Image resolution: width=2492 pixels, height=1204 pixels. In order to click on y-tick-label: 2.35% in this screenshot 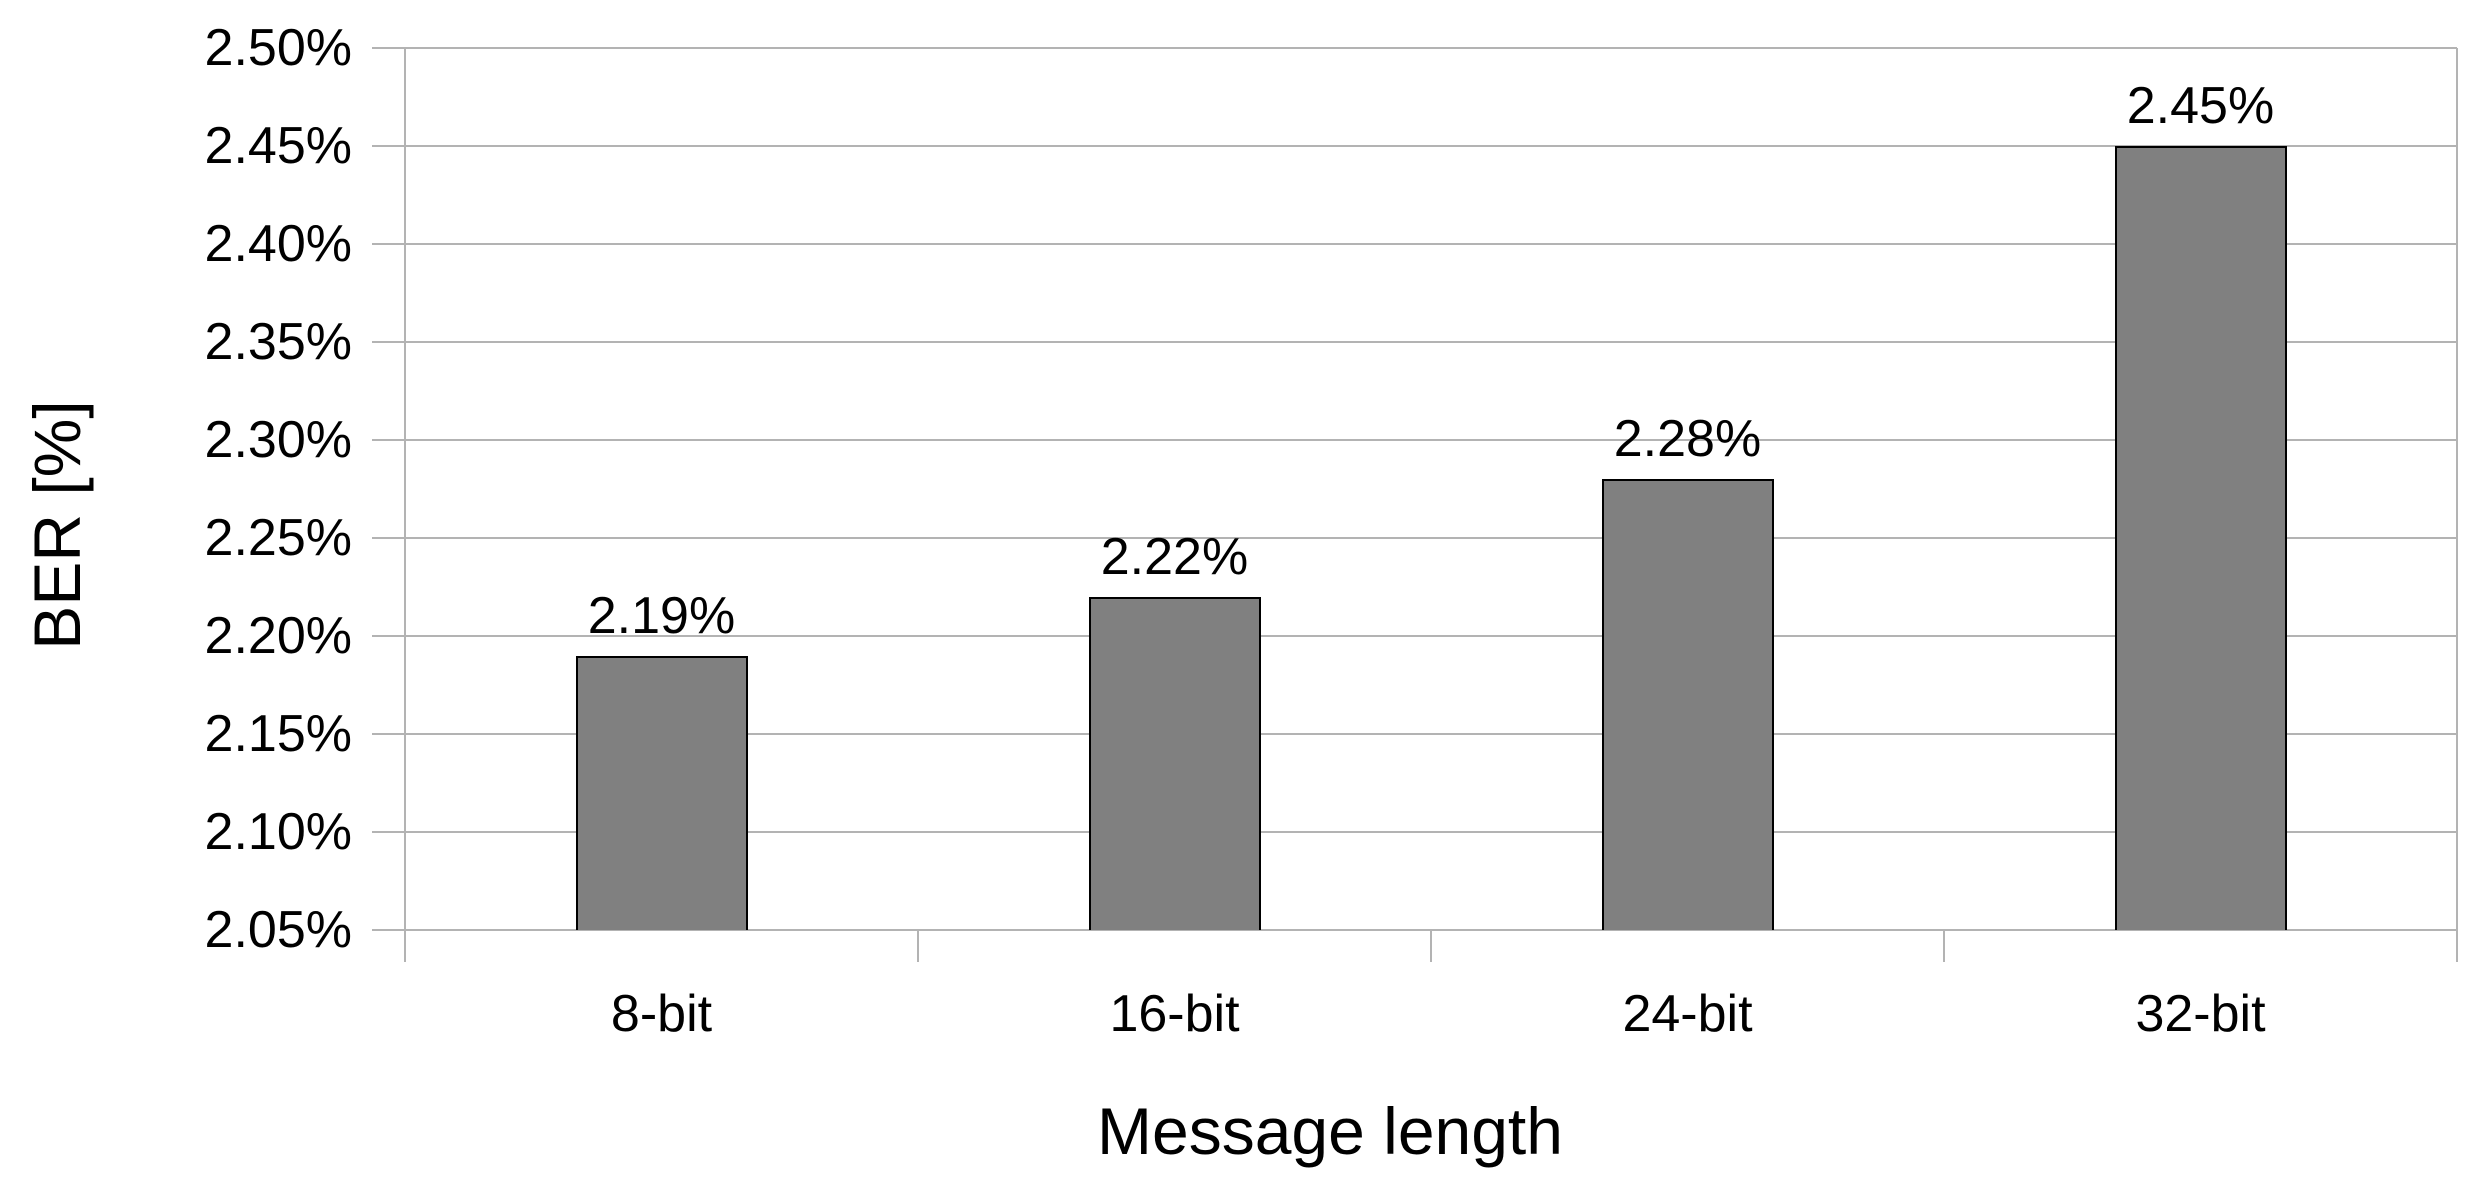, I will do `click(278, 342)`.